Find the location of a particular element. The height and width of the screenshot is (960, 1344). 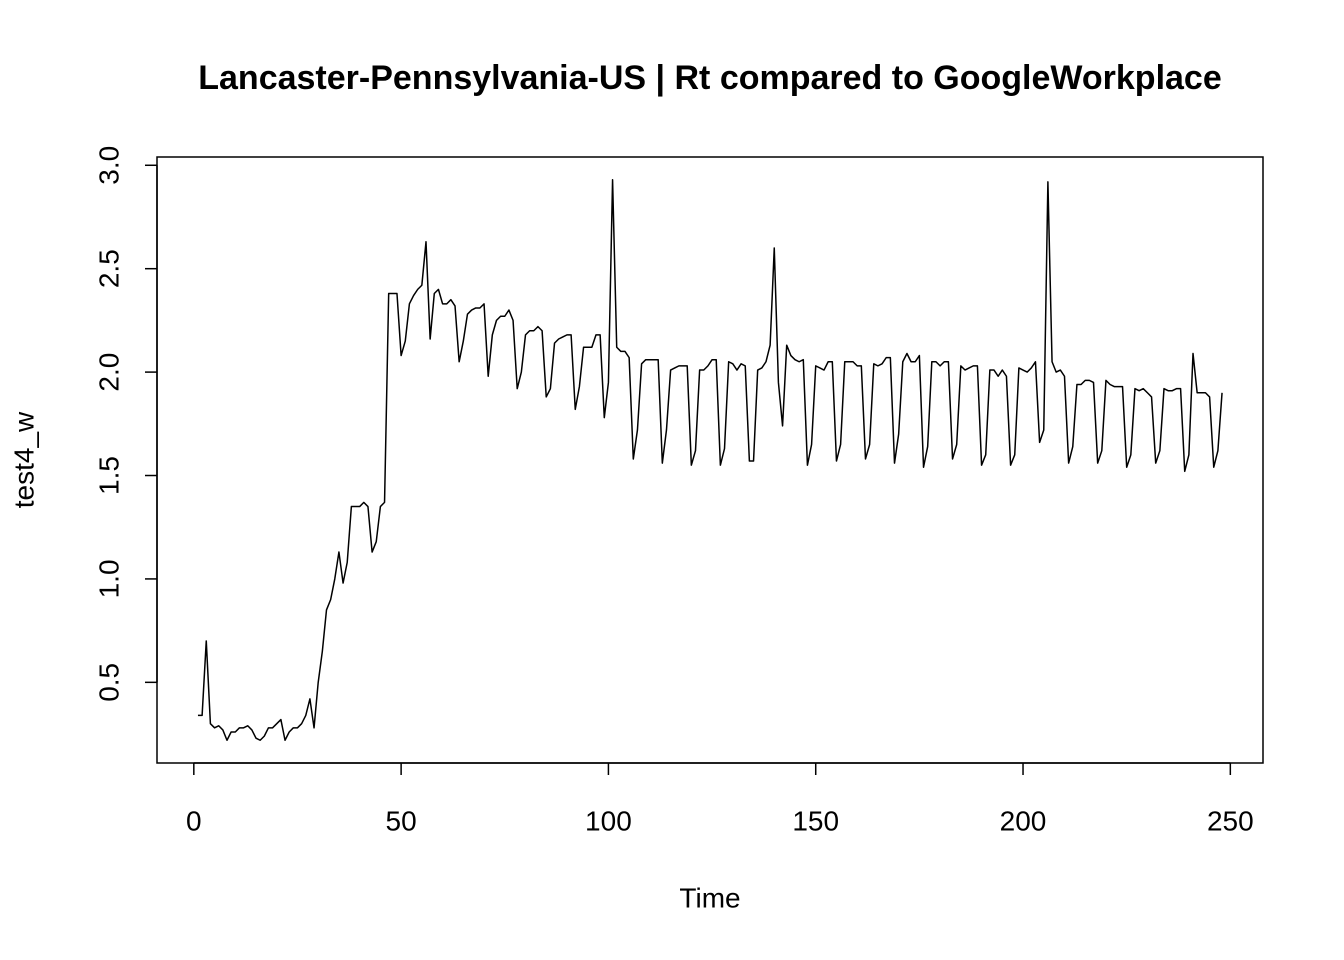

x-tick-label: 100 is located at coordinates (608, 820).